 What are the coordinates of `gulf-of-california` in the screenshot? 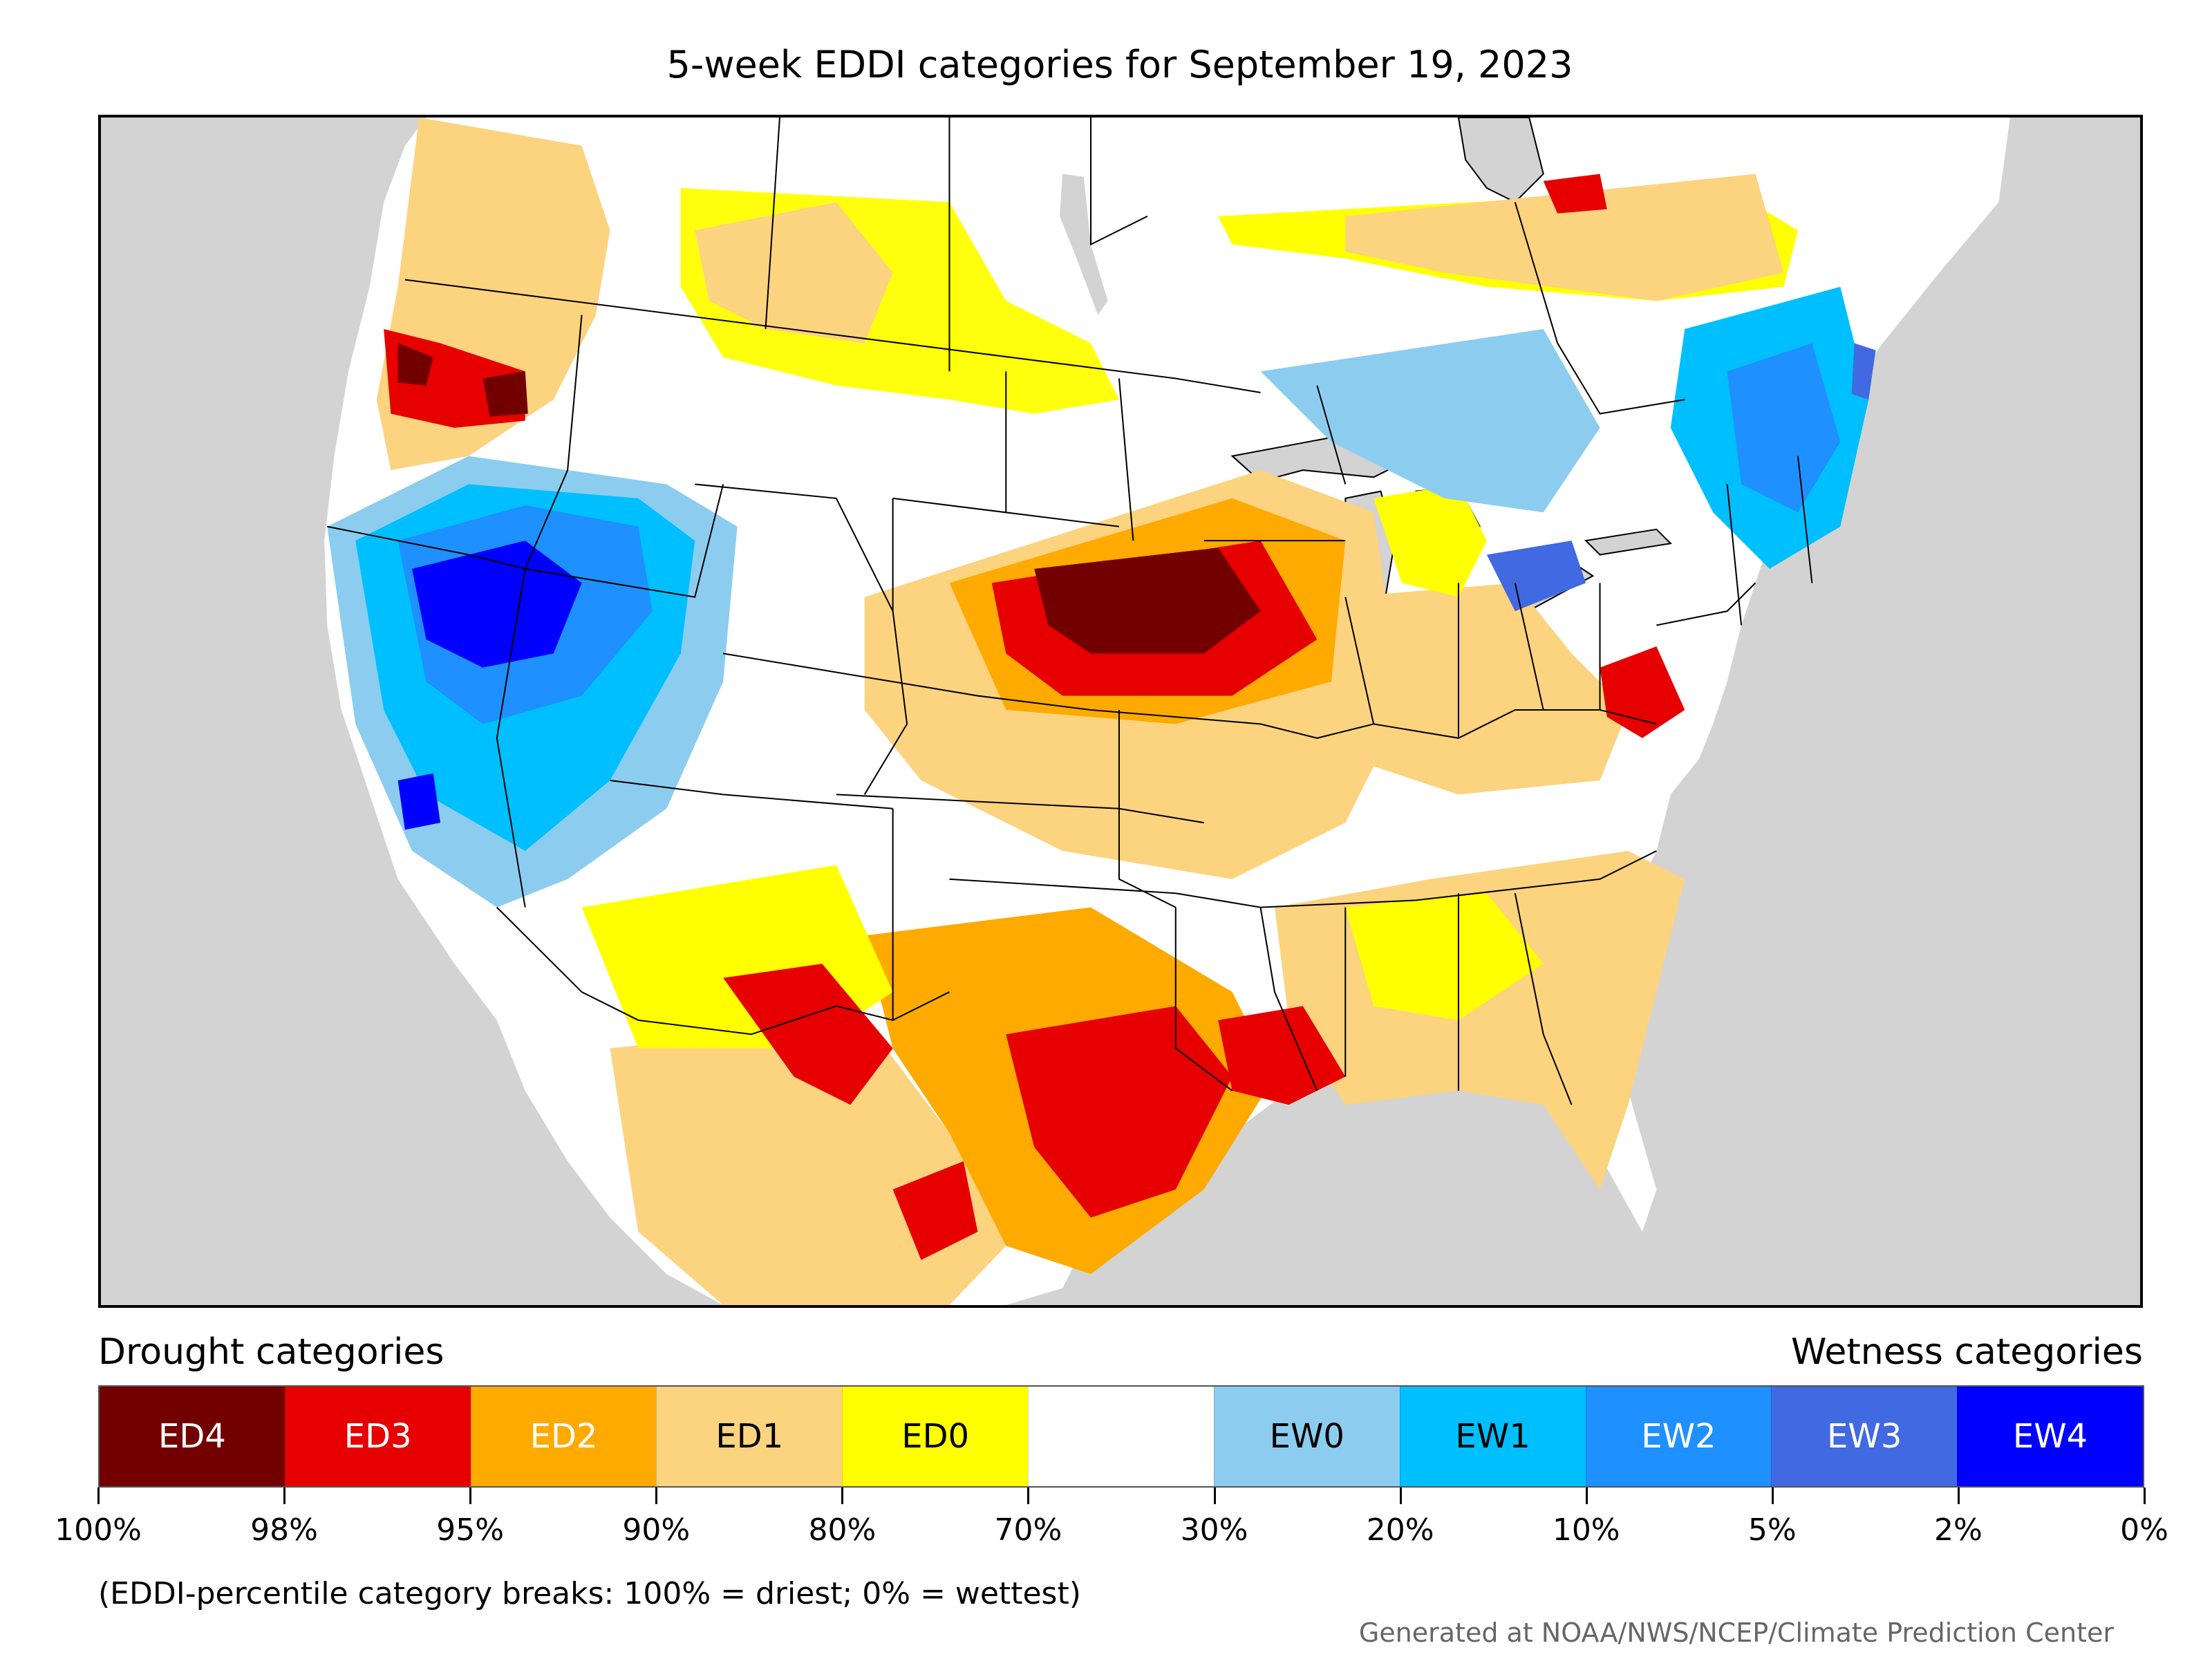 It's located at (549, 1169).